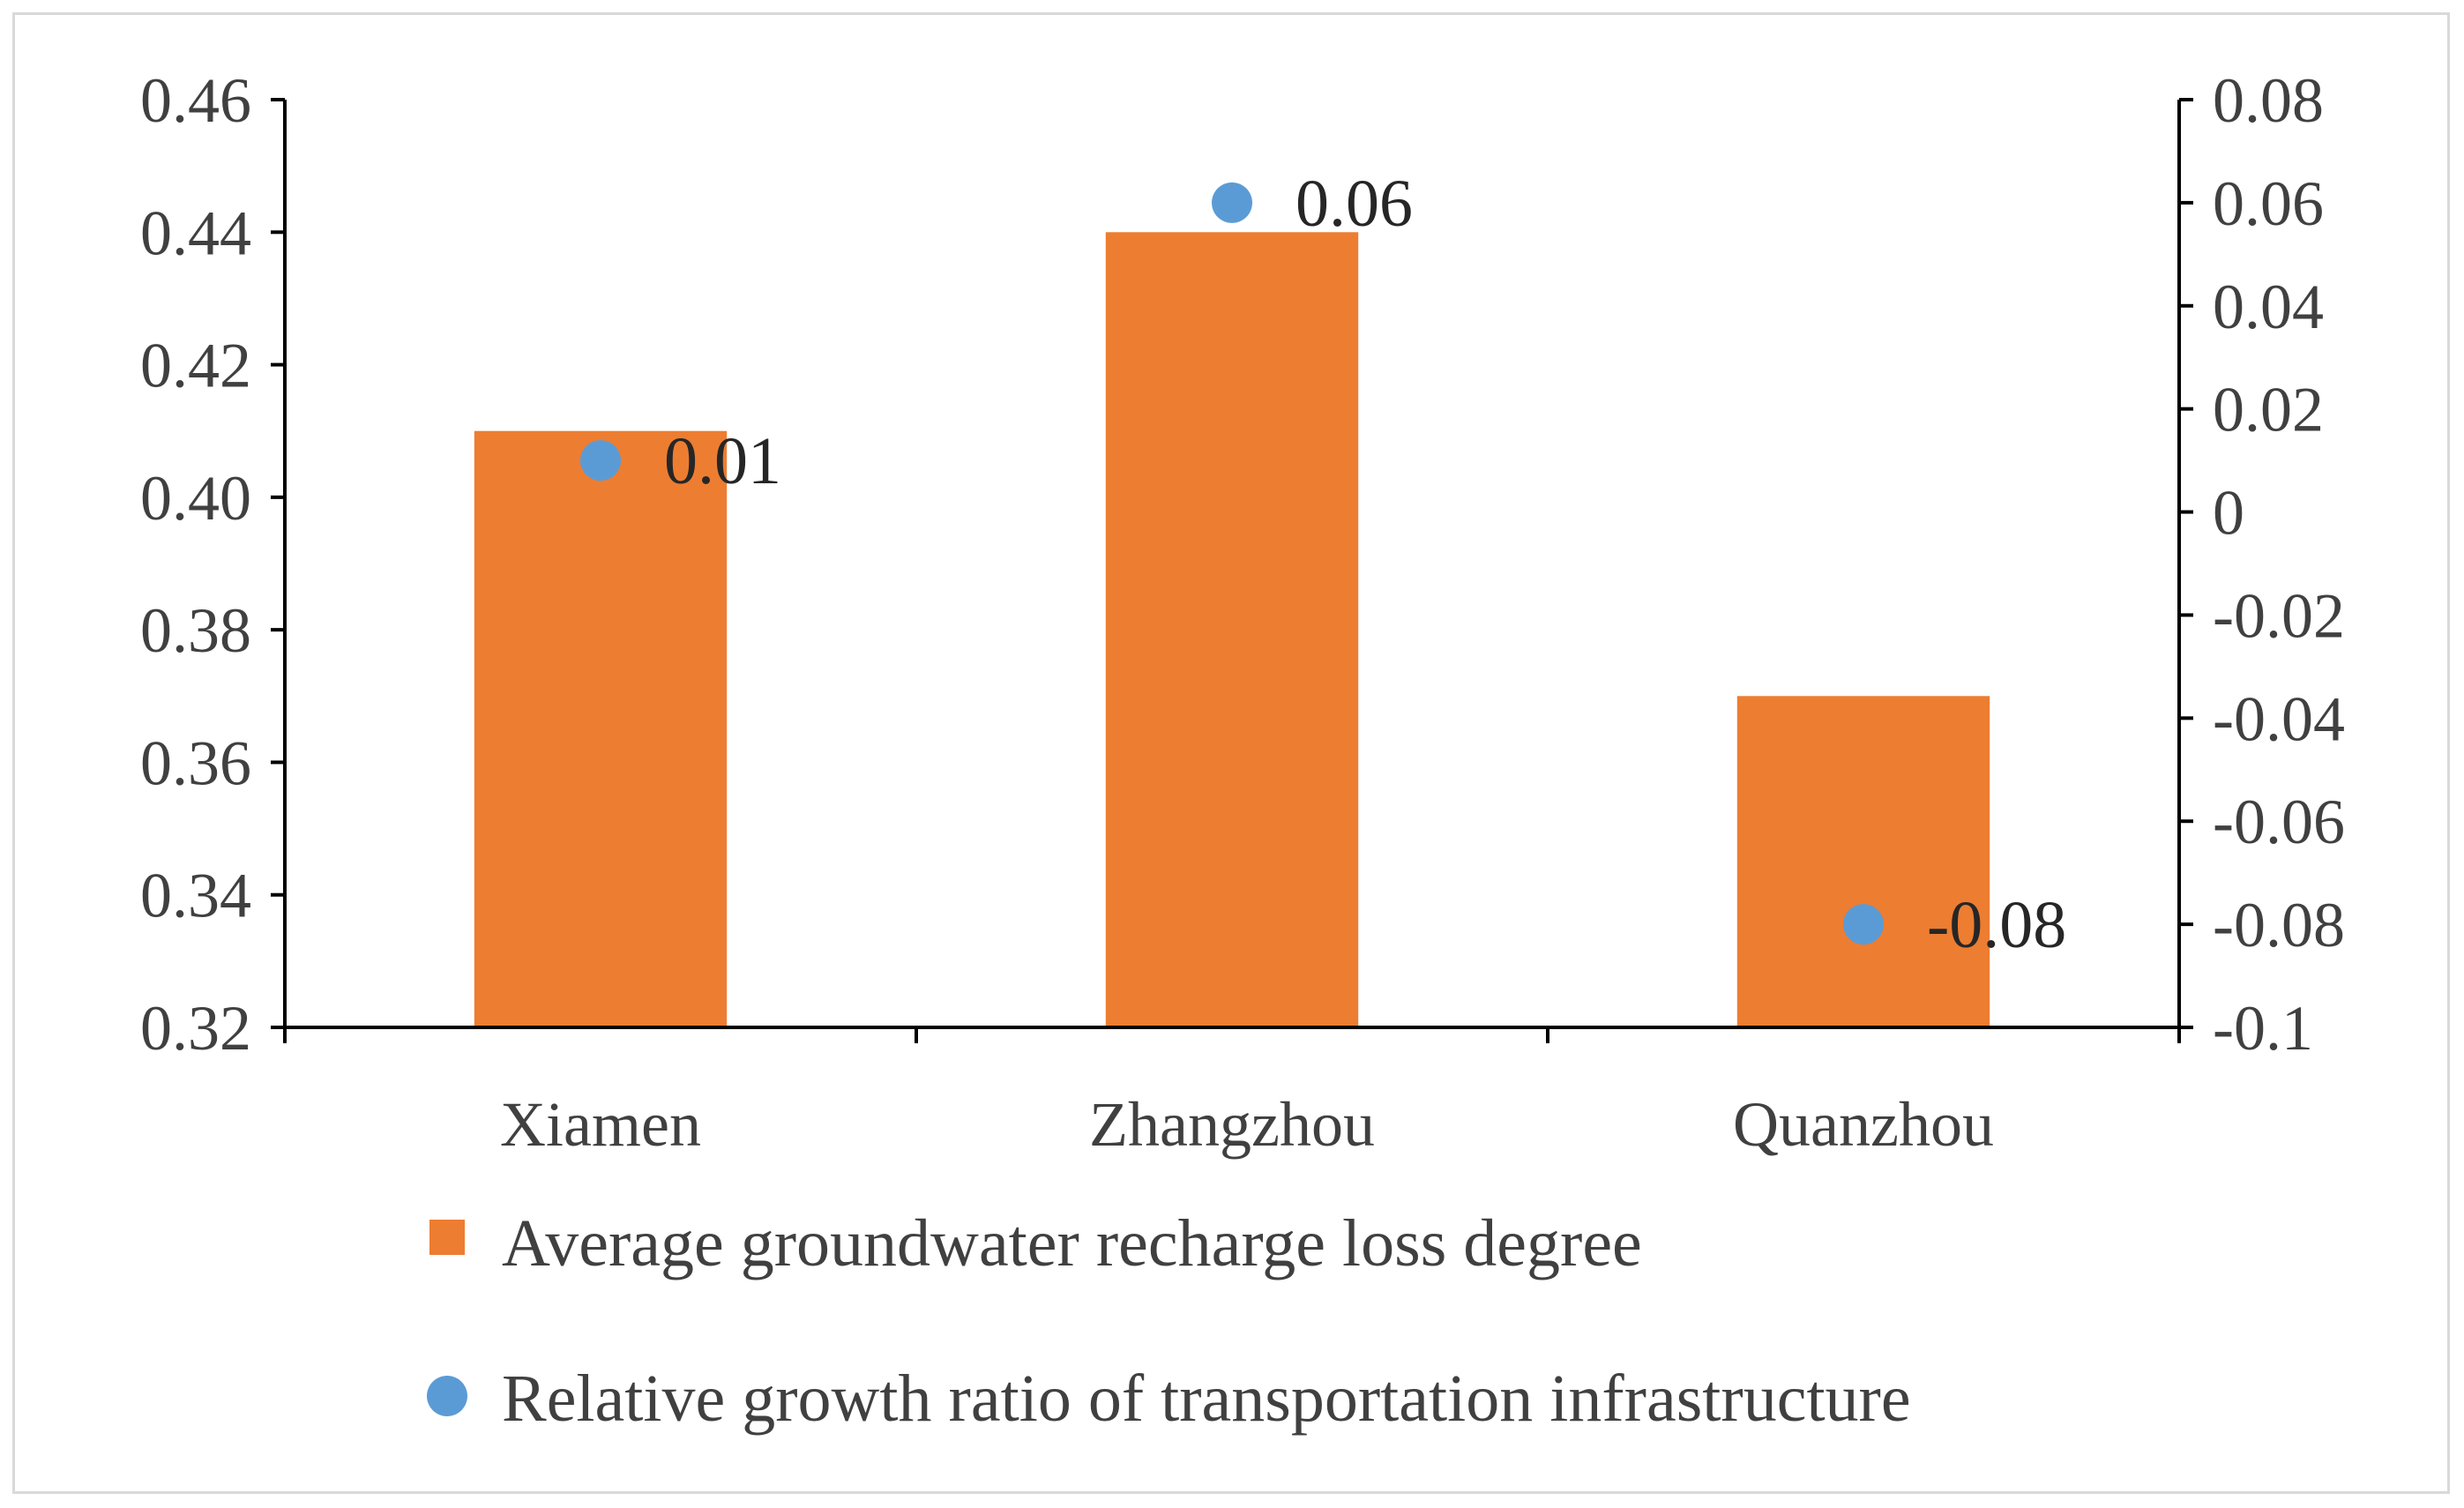 The height and width of the screenshot is (1508, 2464). What do you see at coordinates (447, 1396) in the screenshot?
I see `legend-swatch-point` at bounding box center [447, 1396].